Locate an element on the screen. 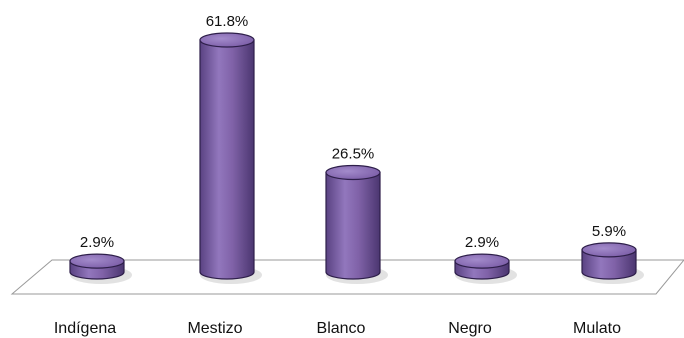  data-label: 61.8% is located at coordinates (227, 21).